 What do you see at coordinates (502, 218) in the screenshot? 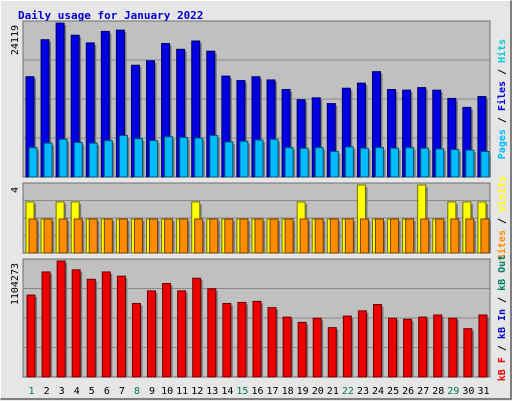
I see `right-label-middle: Sites / Visits` at bounding box center [502, 218].